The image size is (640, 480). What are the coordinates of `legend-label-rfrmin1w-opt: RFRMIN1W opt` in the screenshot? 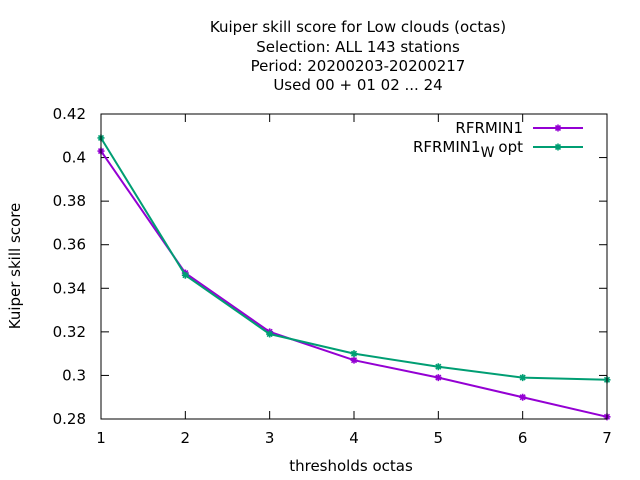 It's located at (468, 149).